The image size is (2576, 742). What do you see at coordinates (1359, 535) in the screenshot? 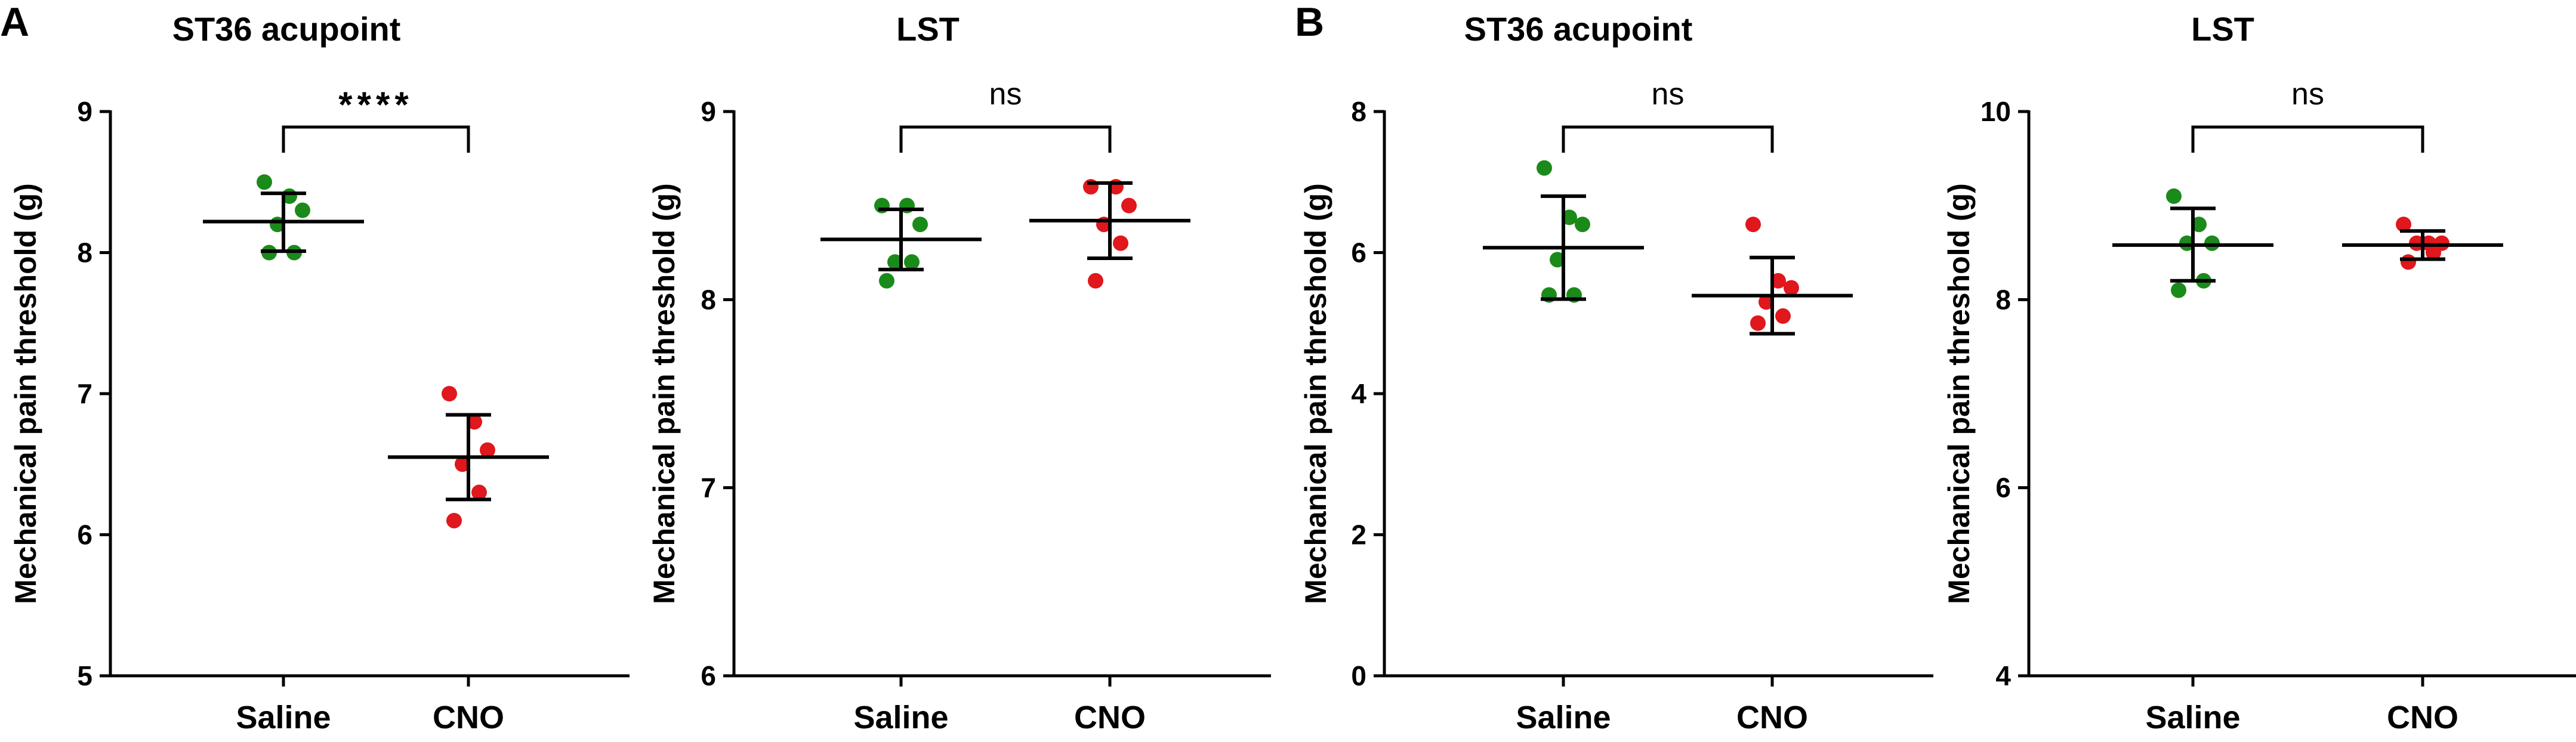
I see `y-tick-label: 2` at bounding box center [1359, 535].